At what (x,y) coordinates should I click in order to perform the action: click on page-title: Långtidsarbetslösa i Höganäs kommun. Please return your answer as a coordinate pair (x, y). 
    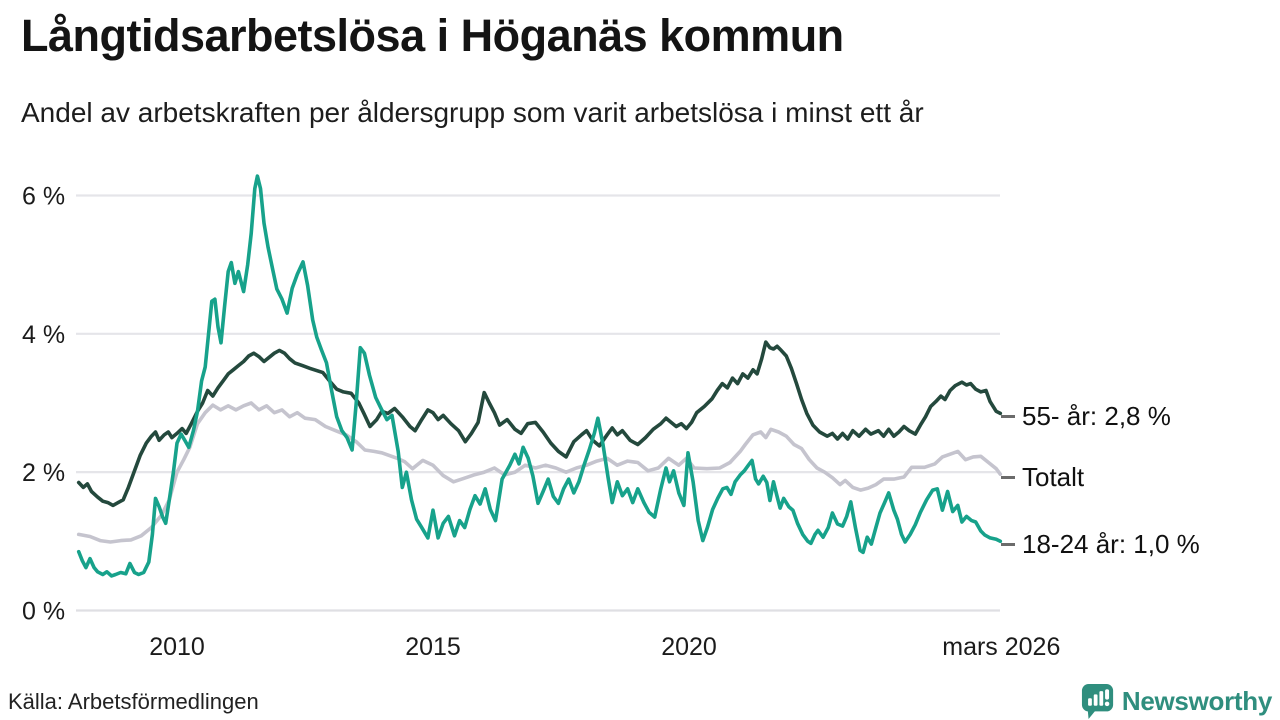
    Looking at the image, I should click on (432, 35).